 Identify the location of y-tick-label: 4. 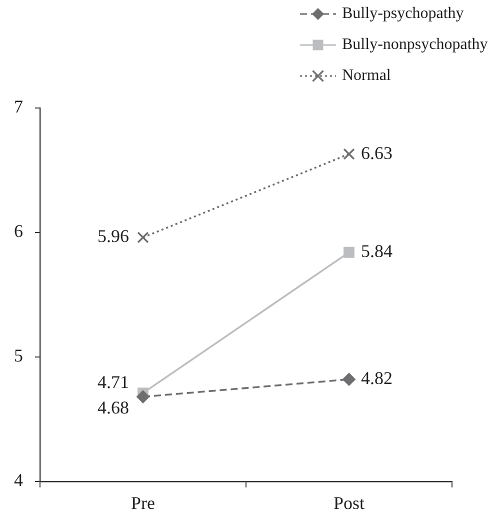
(18, 480).